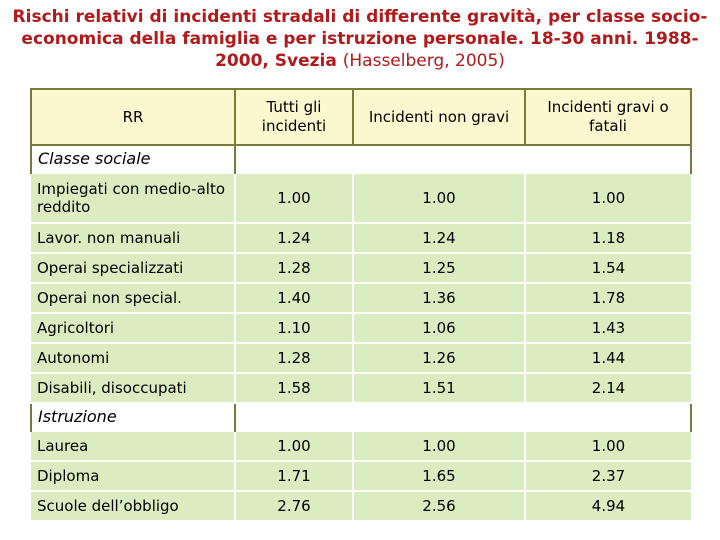 This screenshot has height=540, width=720. I want to click on cell-value: 1.06, so click(438, 328).